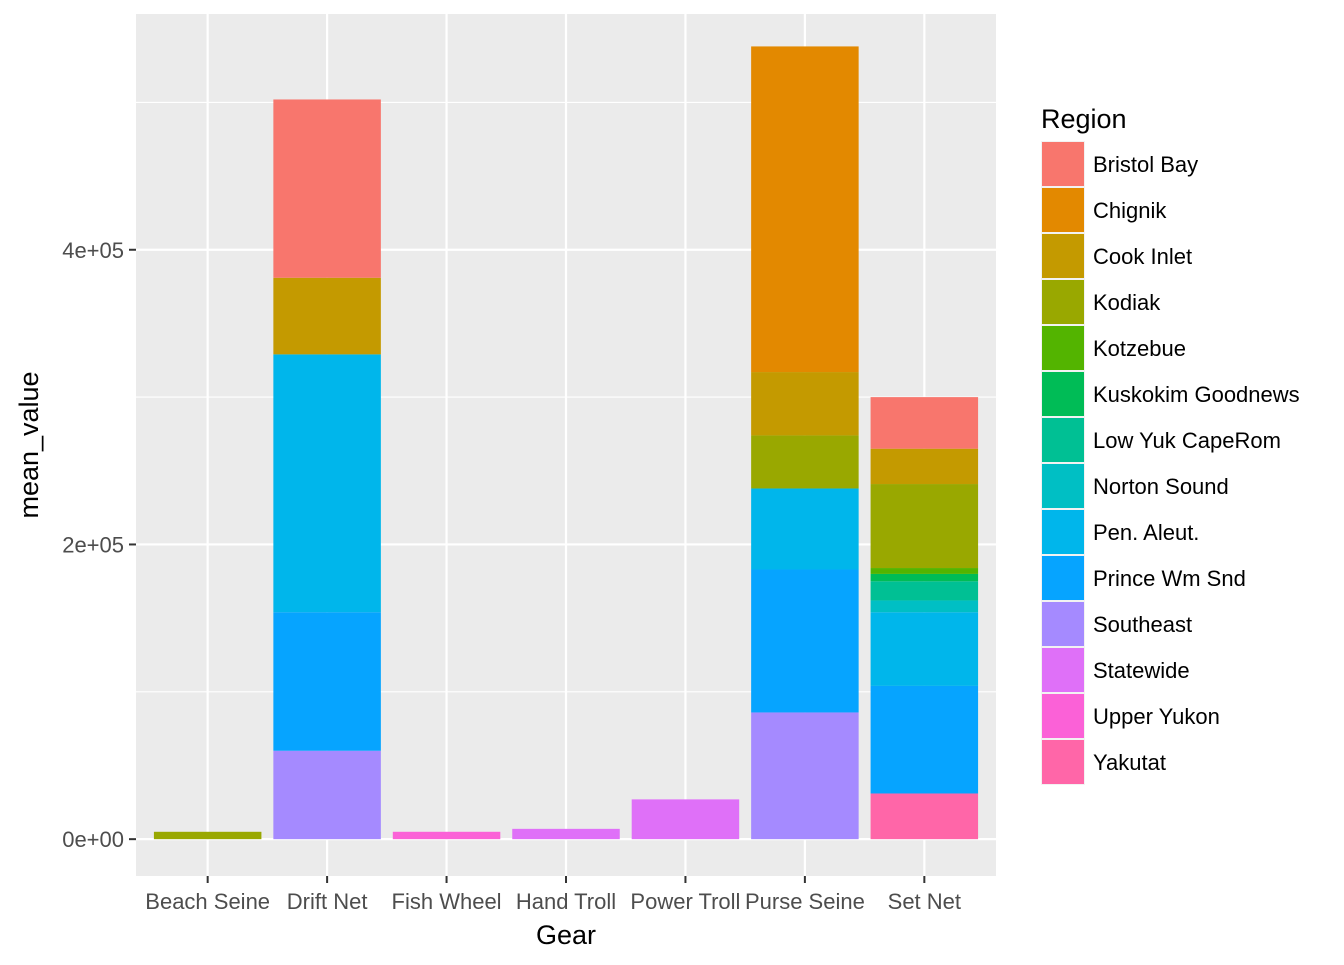  Describe the element at coordinates (1130, 210) in the screenshot. I see `legend-label: Chignik` at that location.